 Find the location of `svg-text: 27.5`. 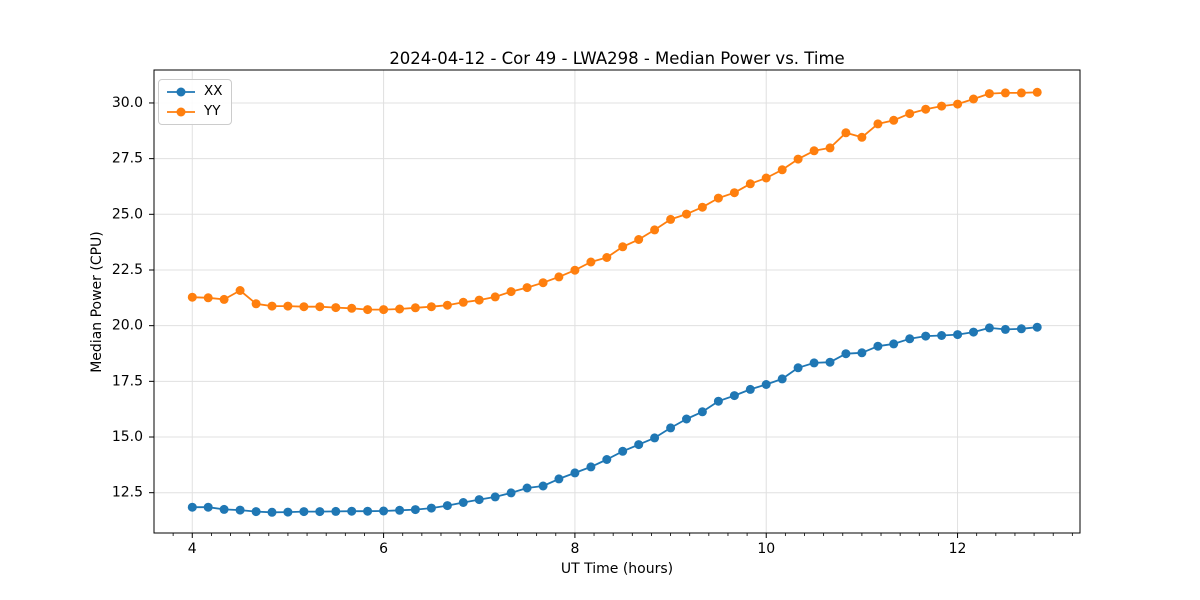

svg-text: 27.5 is located at coordinates (127, 159).